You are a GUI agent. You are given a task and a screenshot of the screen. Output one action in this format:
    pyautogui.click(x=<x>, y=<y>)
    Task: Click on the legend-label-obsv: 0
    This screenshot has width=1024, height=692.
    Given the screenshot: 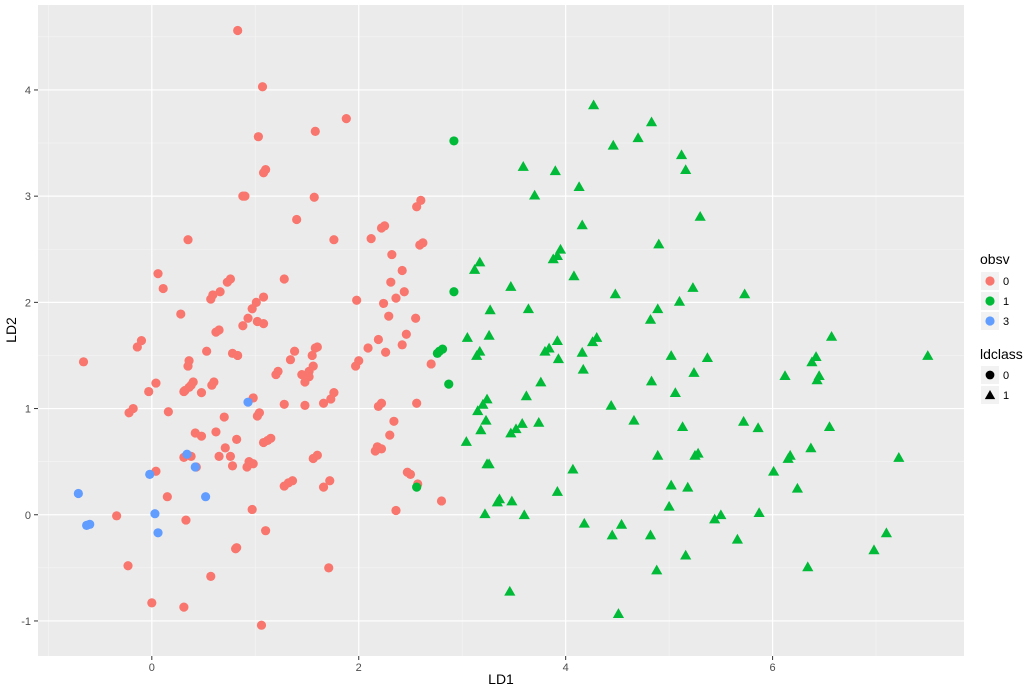 What is the action you would take?
    pyautogui.click(x=1006, y=282)
    